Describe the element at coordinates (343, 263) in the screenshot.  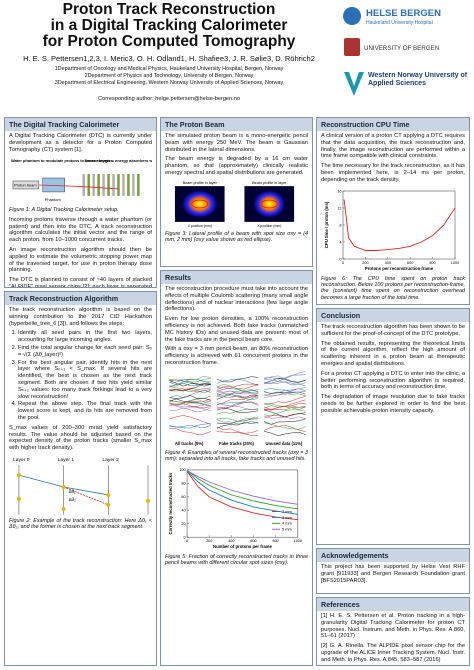
I see `x-tick-label: 0` at that location.